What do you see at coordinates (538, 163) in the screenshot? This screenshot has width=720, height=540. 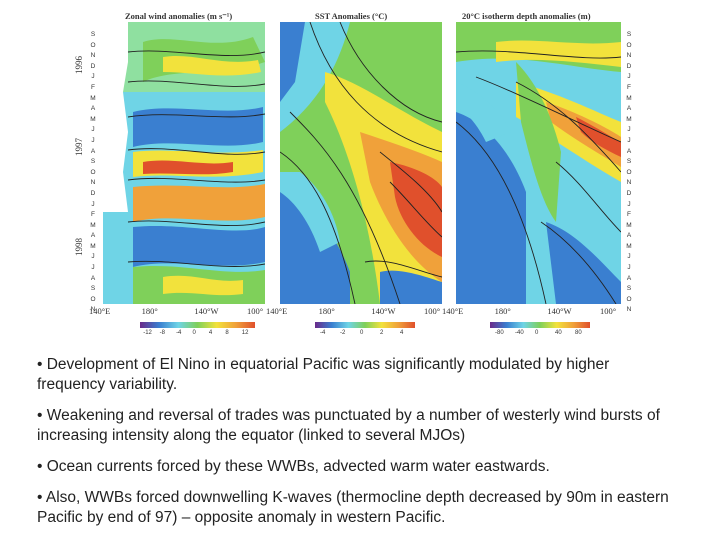 I see `thermocline-anomaly-panel` at bounding box center [538, 163].